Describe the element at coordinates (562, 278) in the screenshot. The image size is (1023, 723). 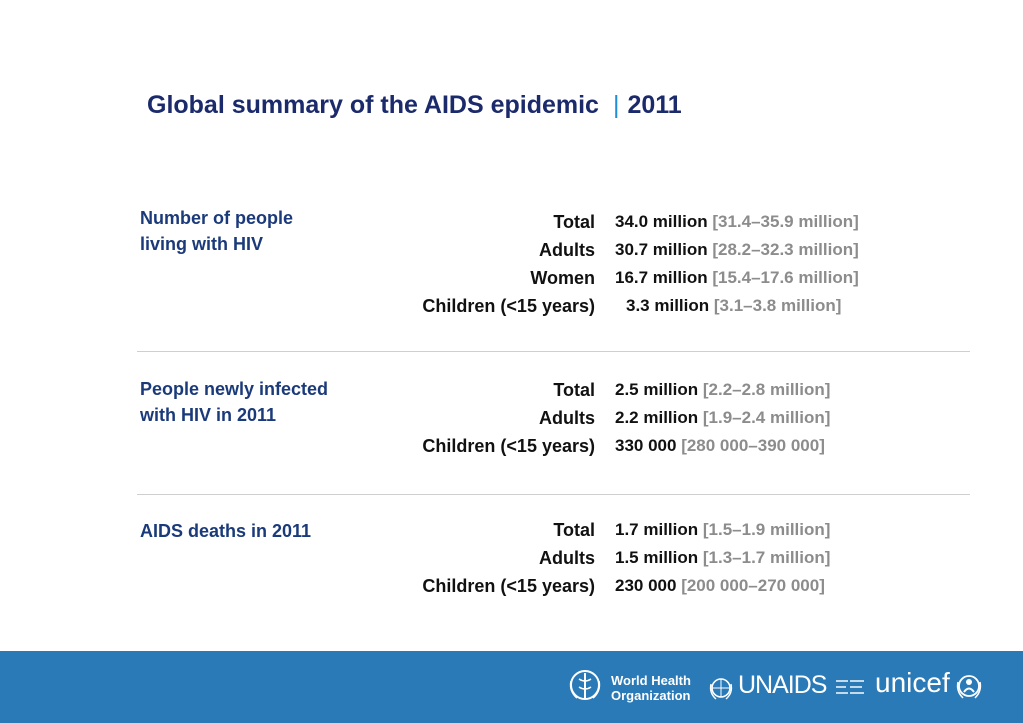
I see `row-category: Women` at that location.